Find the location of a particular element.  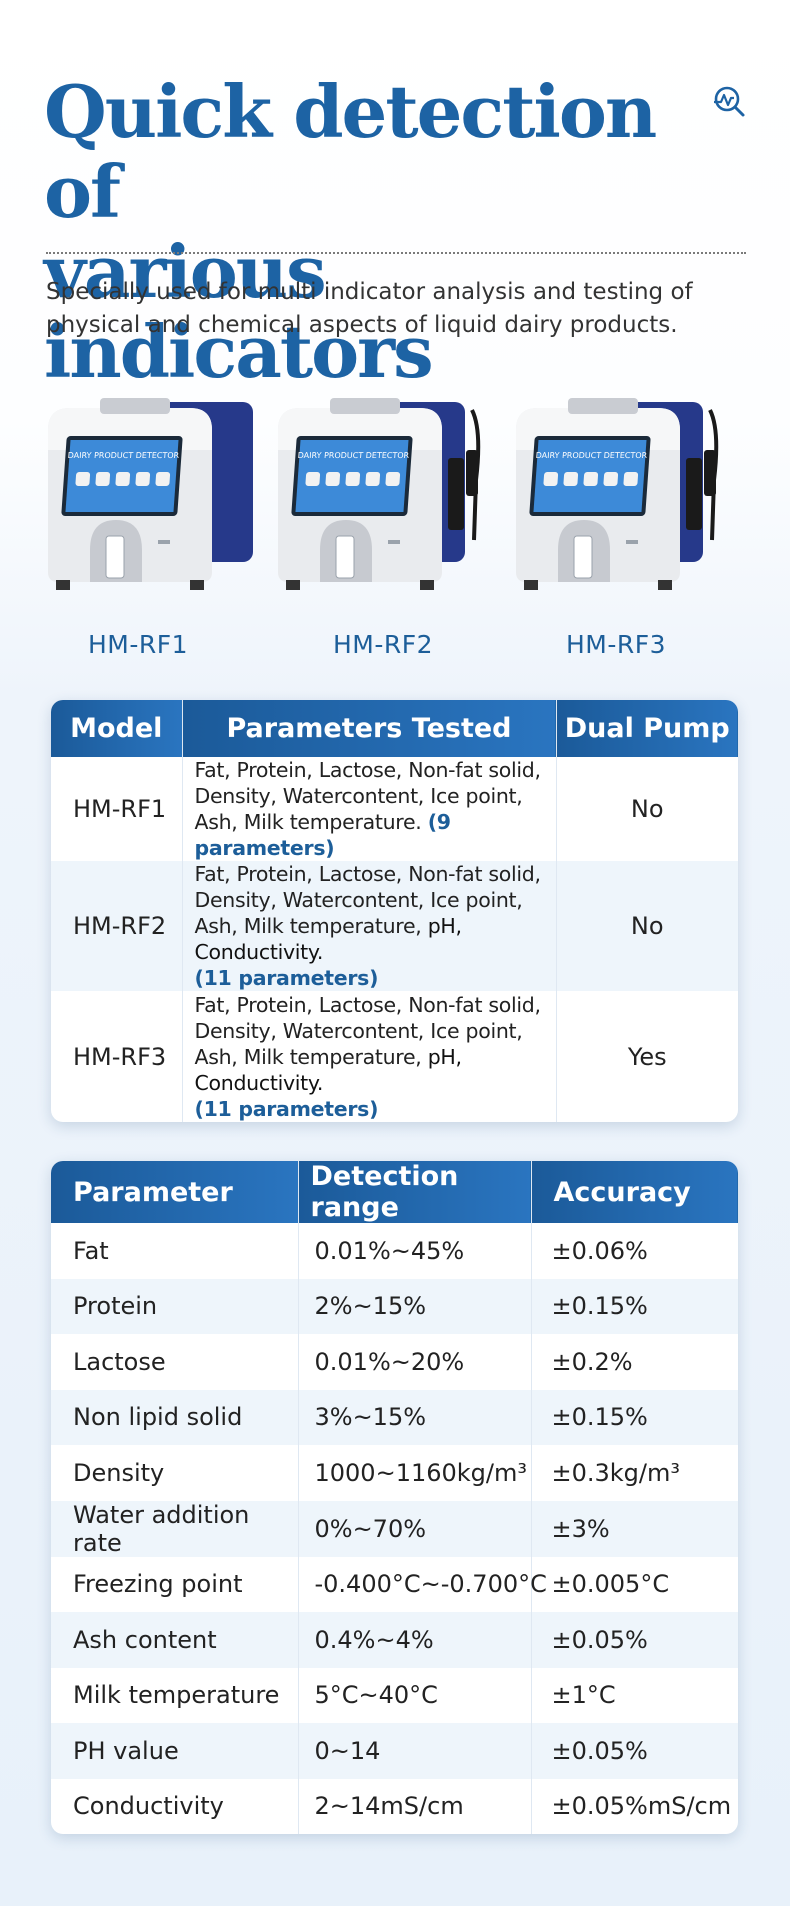

product-label-hm-rf3: HM-RF3 is located at coordinates (616, 644).